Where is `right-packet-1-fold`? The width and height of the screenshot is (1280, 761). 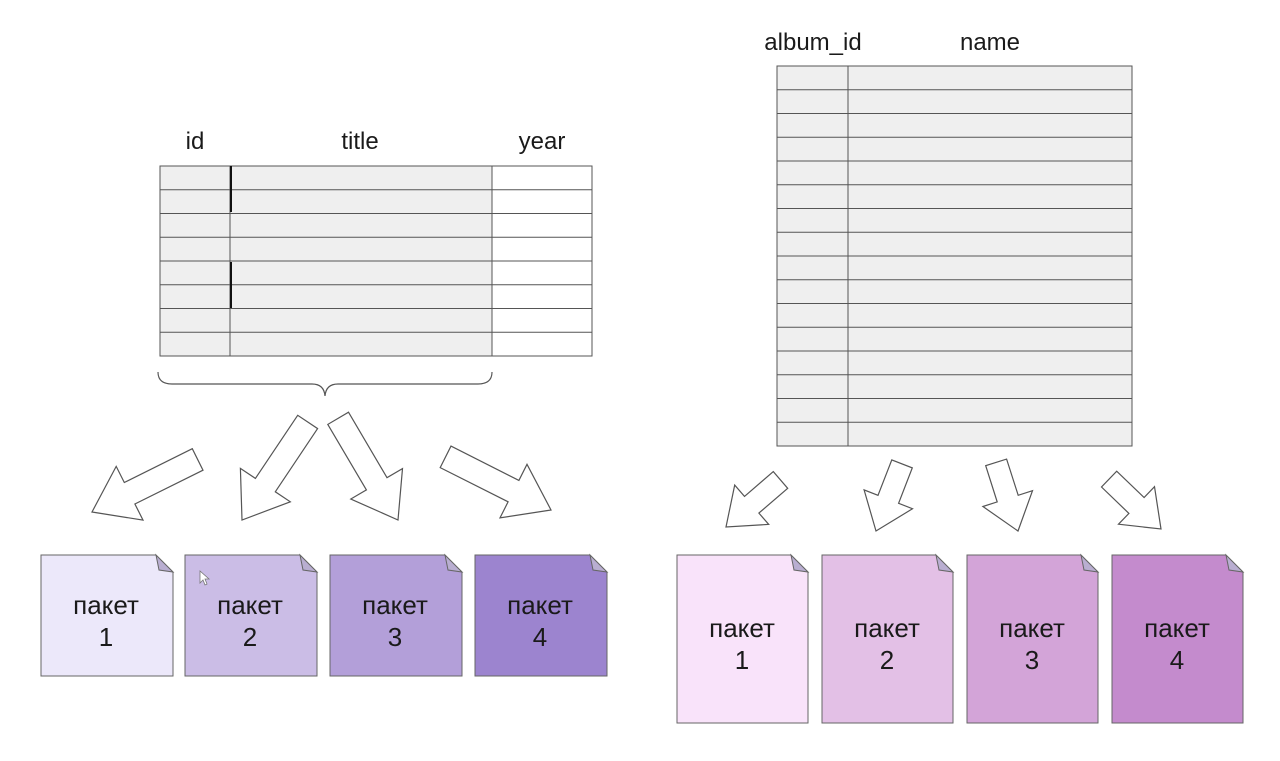 right-packet-1-fold is located at coordinates (800, 563).